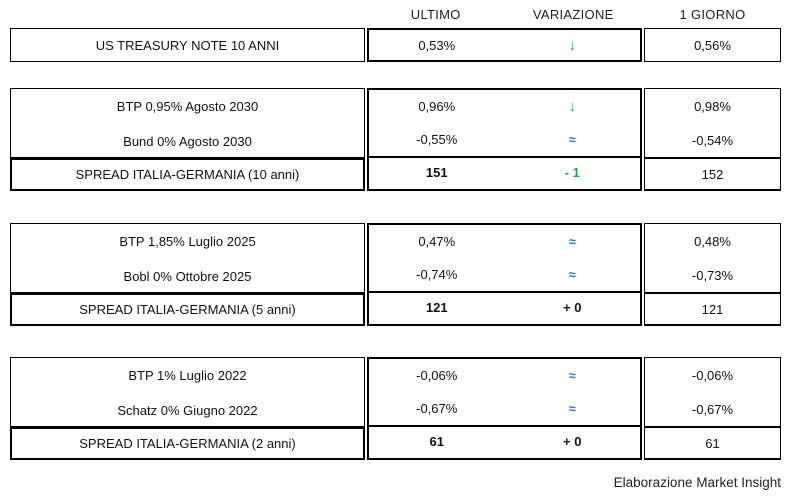 The width and height of the screenshot is (794, 500). I want to click on spread-giorno-value: 121, so click(712, 309).